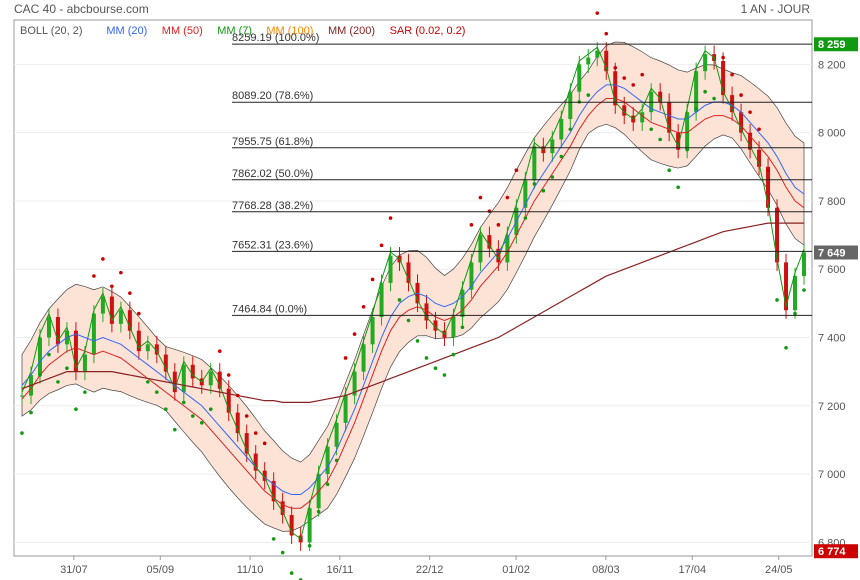 This screenshot has height=580, width=860. I want to click on price-tag-label-1: 7 649, so click(832, 253).